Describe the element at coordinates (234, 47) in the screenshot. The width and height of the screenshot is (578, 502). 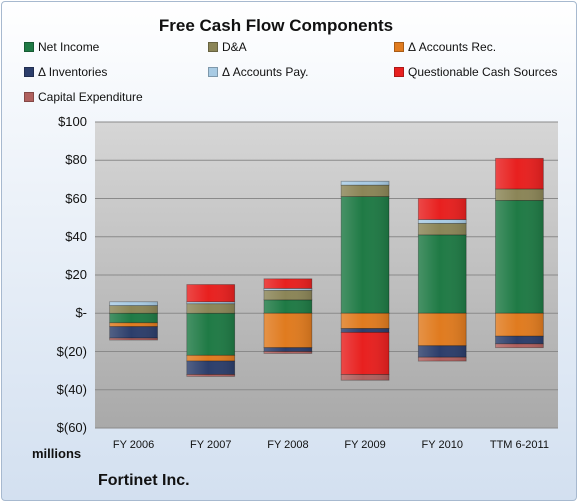
I see `legend-label: D&A` at that location.